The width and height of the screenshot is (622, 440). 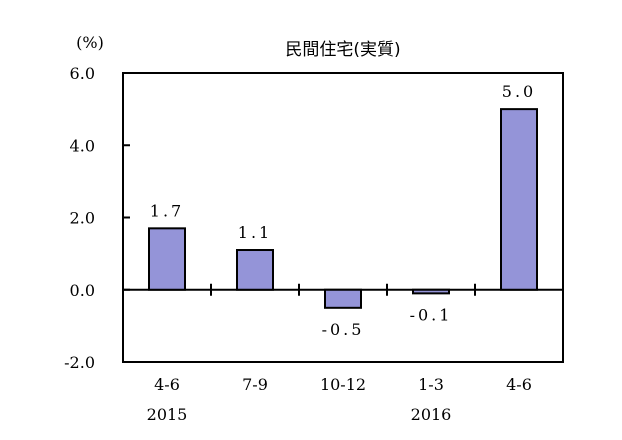 I want to click on y-axis-unit-label: (%), so click(x=90, y=42).